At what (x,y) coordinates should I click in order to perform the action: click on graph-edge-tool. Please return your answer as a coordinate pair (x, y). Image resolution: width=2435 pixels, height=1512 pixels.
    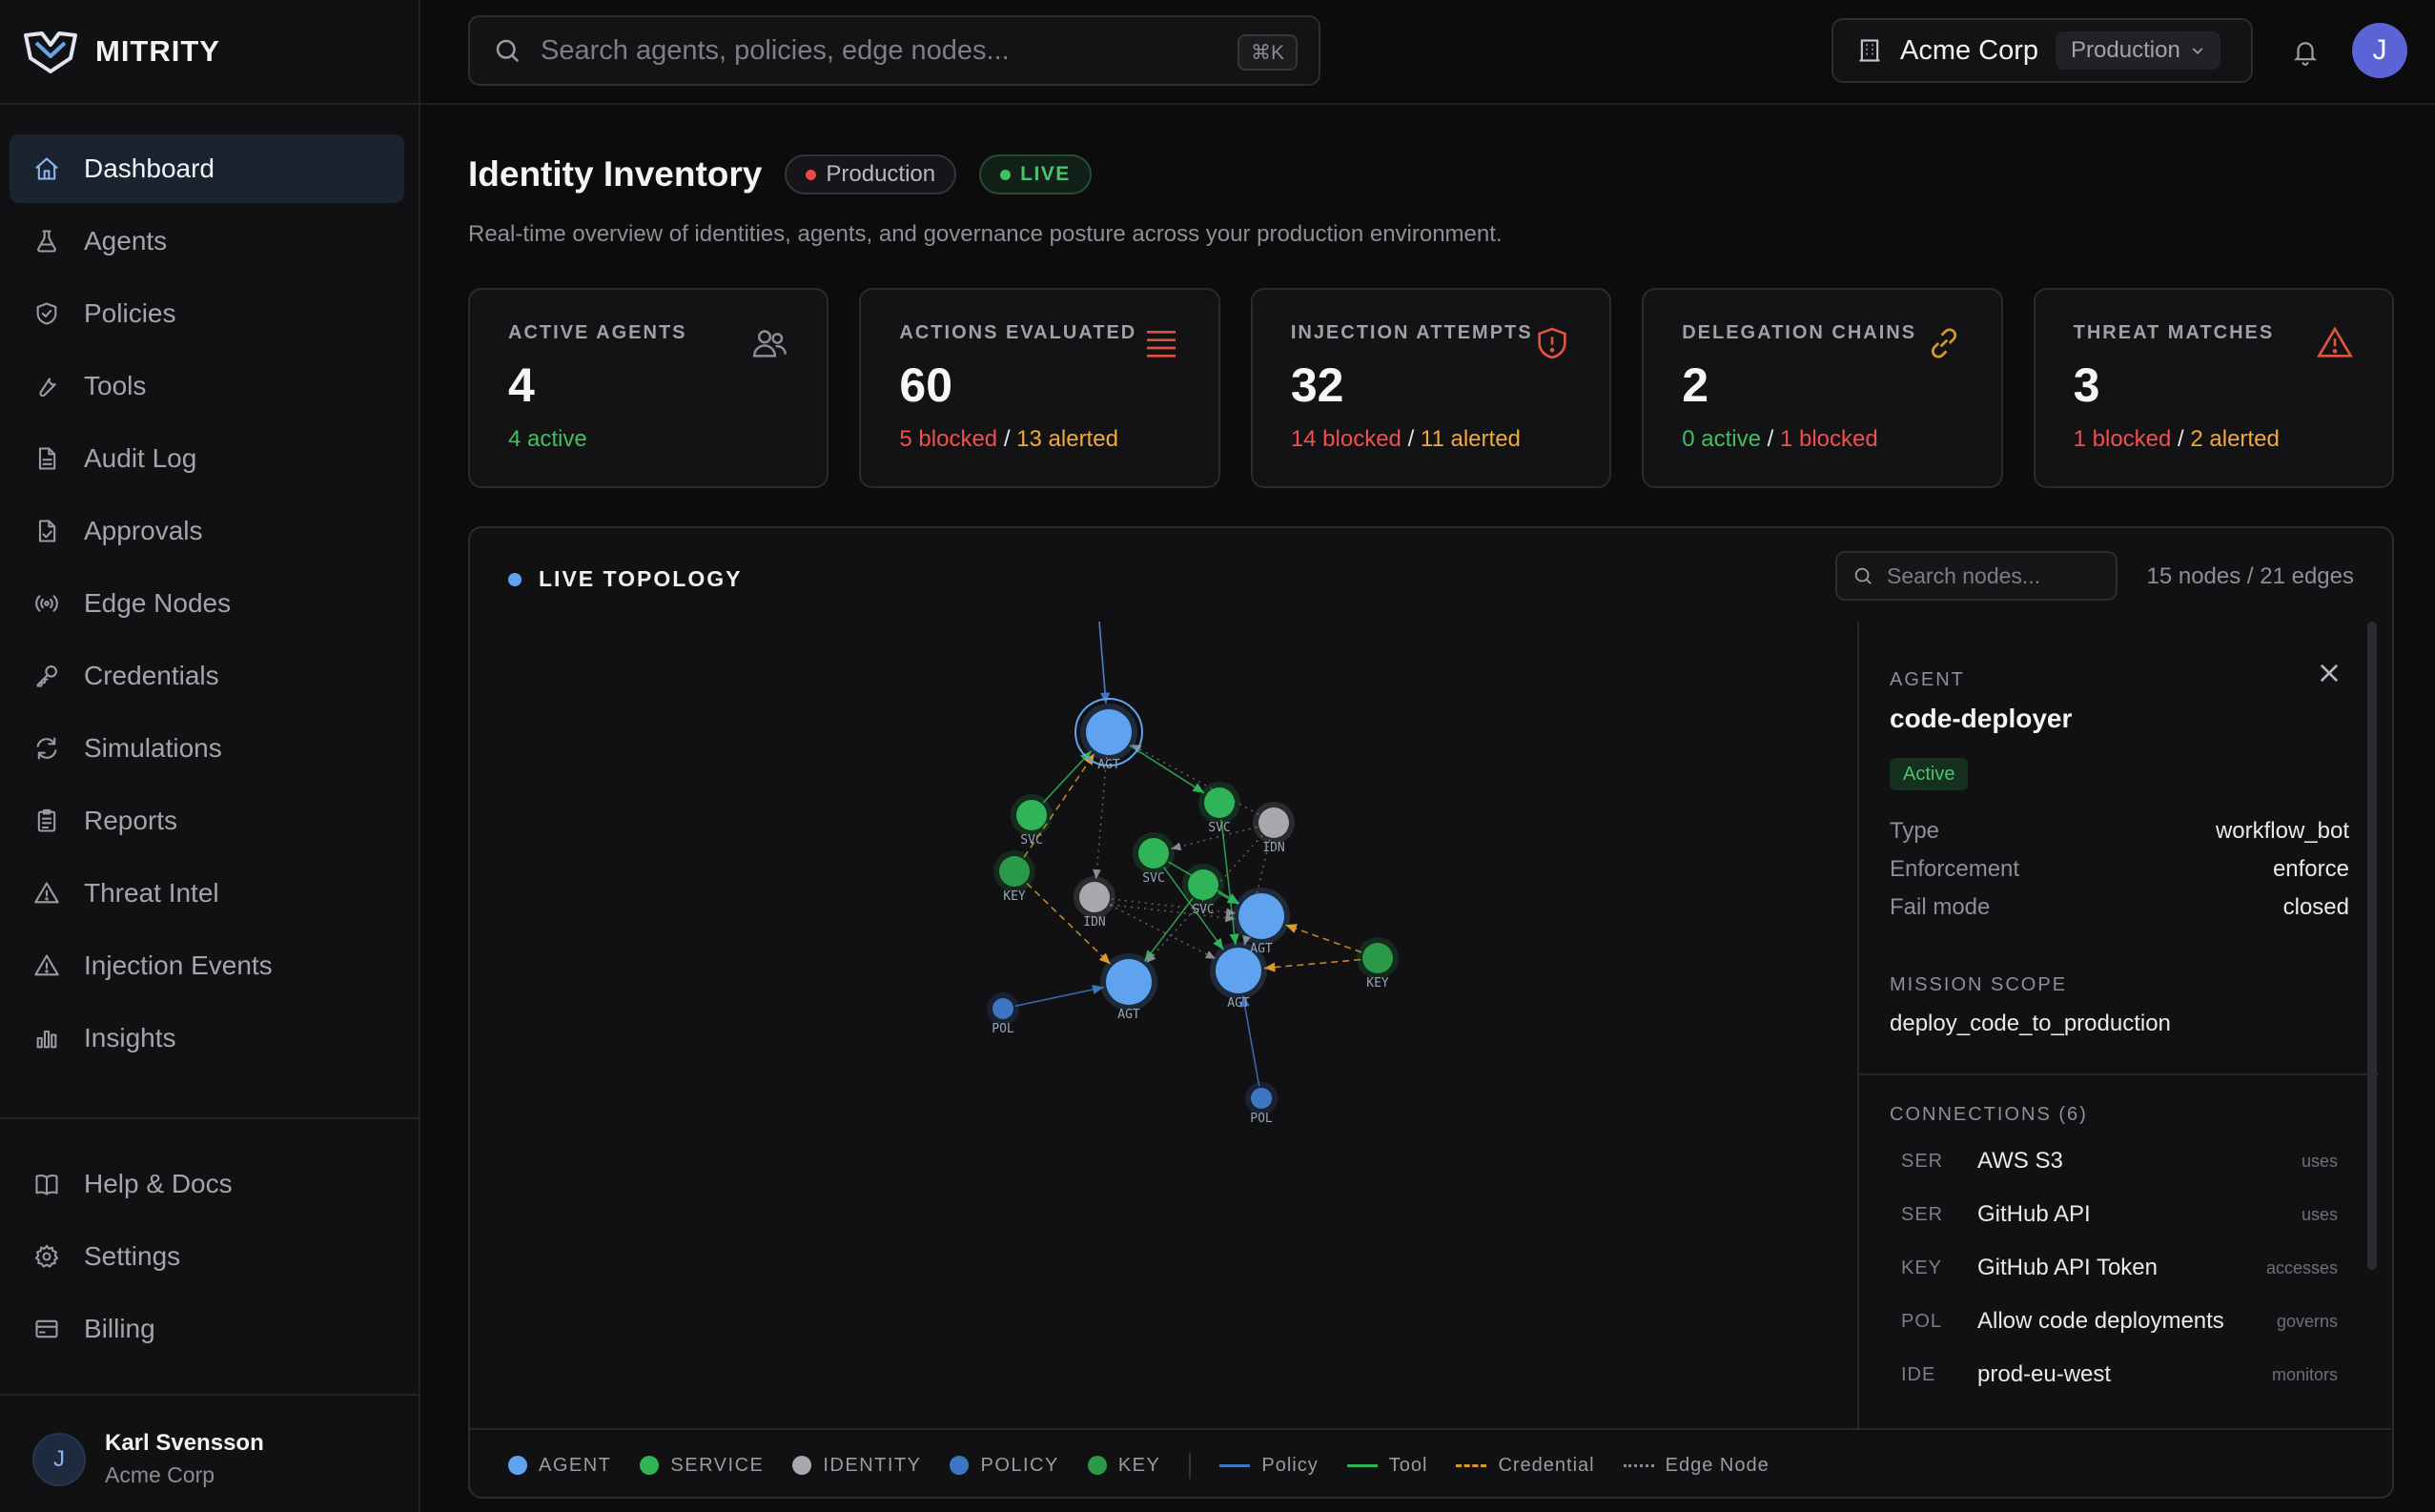
    Looking at the image, I should click on (1228, 898).